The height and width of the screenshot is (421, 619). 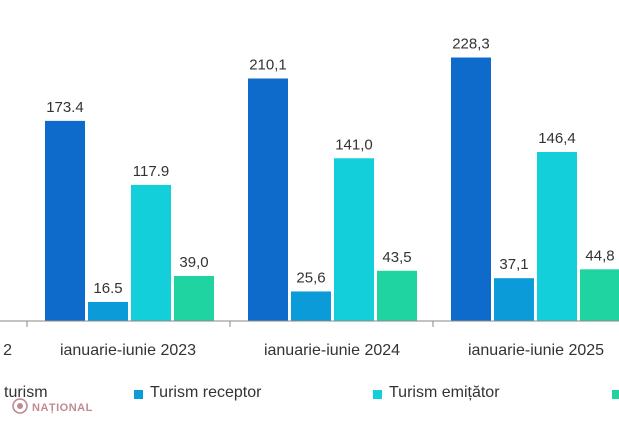 What do you see at coordinates (513, 264) in the screenshot?
I see `value-label-turism-receptor-4: 37,1` at bounding box center [513, 264].